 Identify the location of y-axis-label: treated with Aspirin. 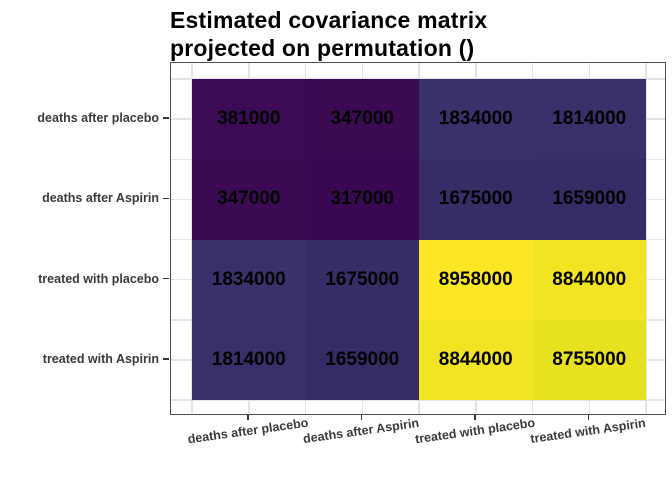
(100, 358).